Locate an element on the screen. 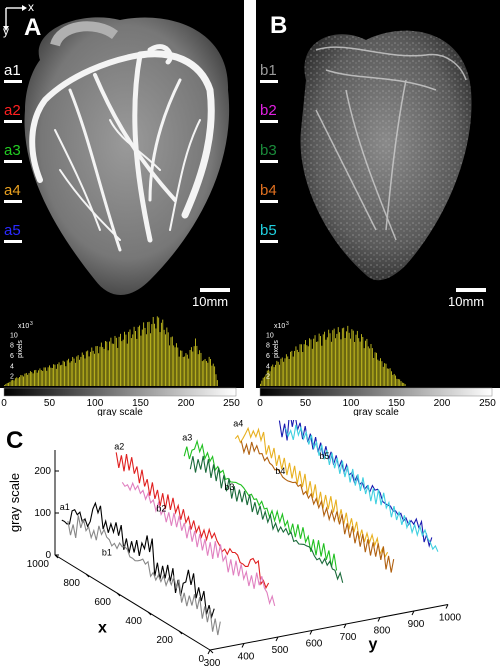 This screenshot has height=672, width=500. series-line-a2 is located at coordinates (192, 521).